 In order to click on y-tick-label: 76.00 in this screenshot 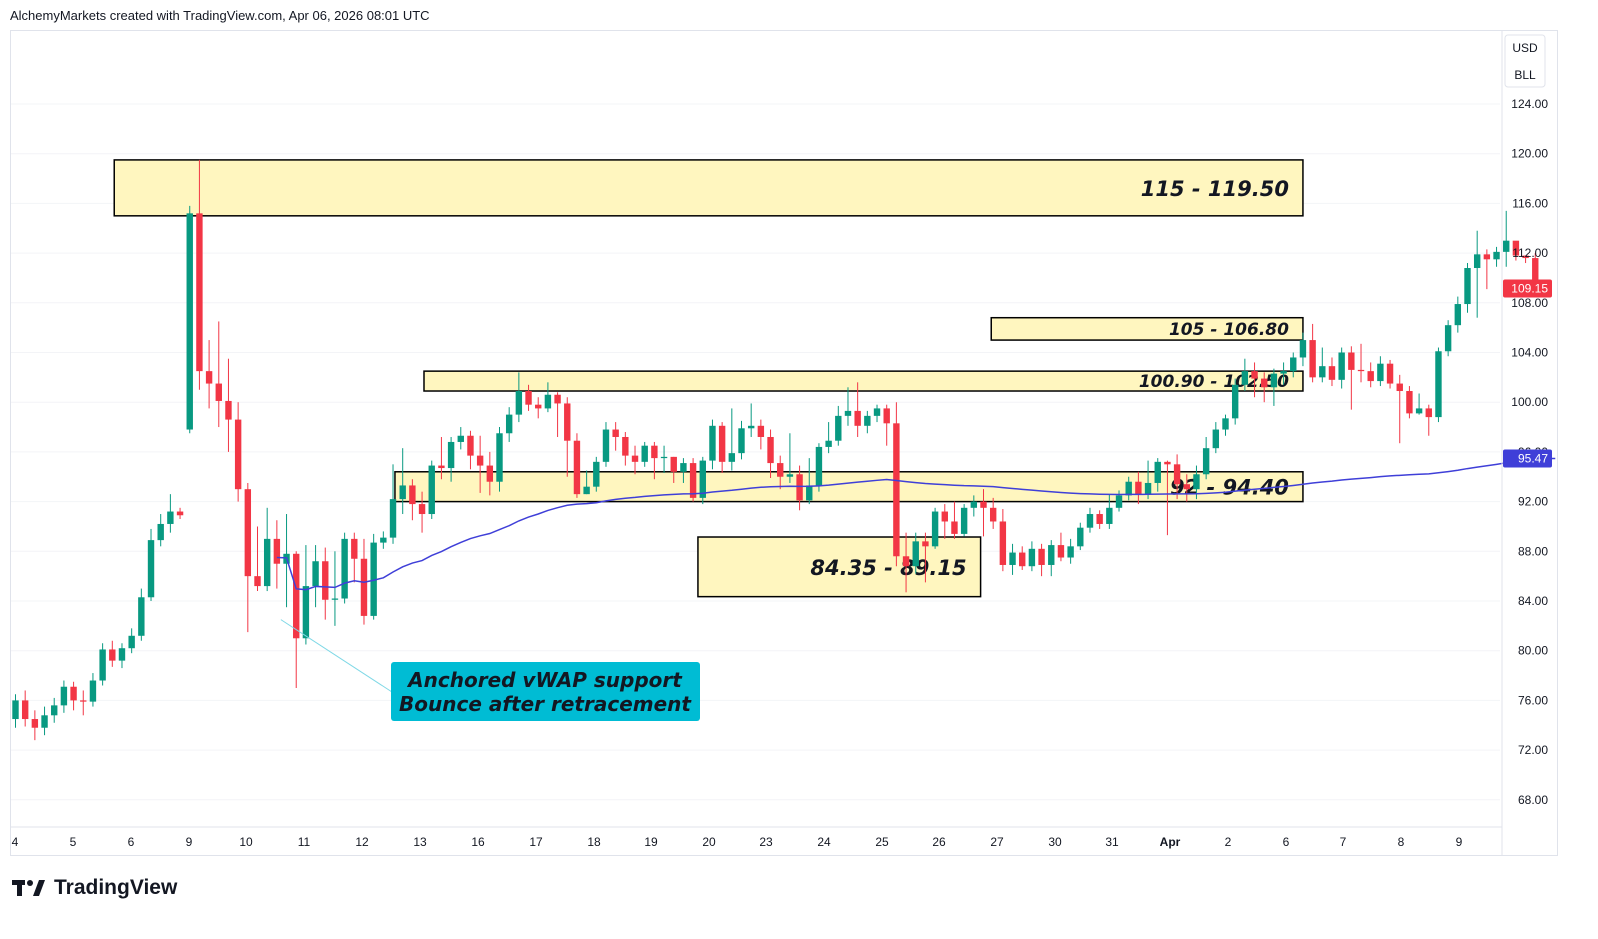, I will do `click(1533, 700)`.